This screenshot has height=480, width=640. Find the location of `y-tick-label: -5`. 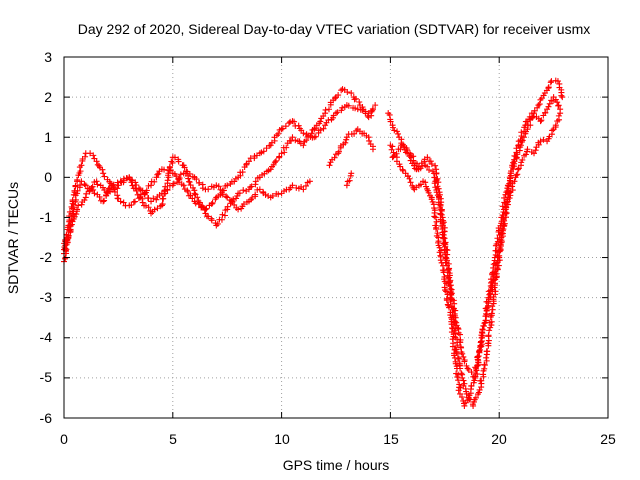

y-tick-label: -5 is located at coordinates (46, 377).